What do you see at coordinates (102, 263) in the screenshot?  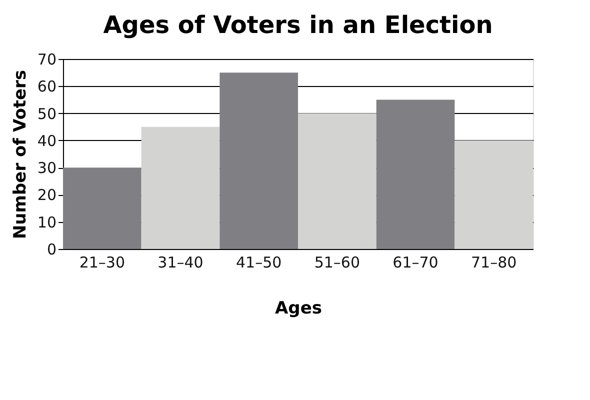 I see `x-tick-label: 21–30` at bounding box center [102, 263].